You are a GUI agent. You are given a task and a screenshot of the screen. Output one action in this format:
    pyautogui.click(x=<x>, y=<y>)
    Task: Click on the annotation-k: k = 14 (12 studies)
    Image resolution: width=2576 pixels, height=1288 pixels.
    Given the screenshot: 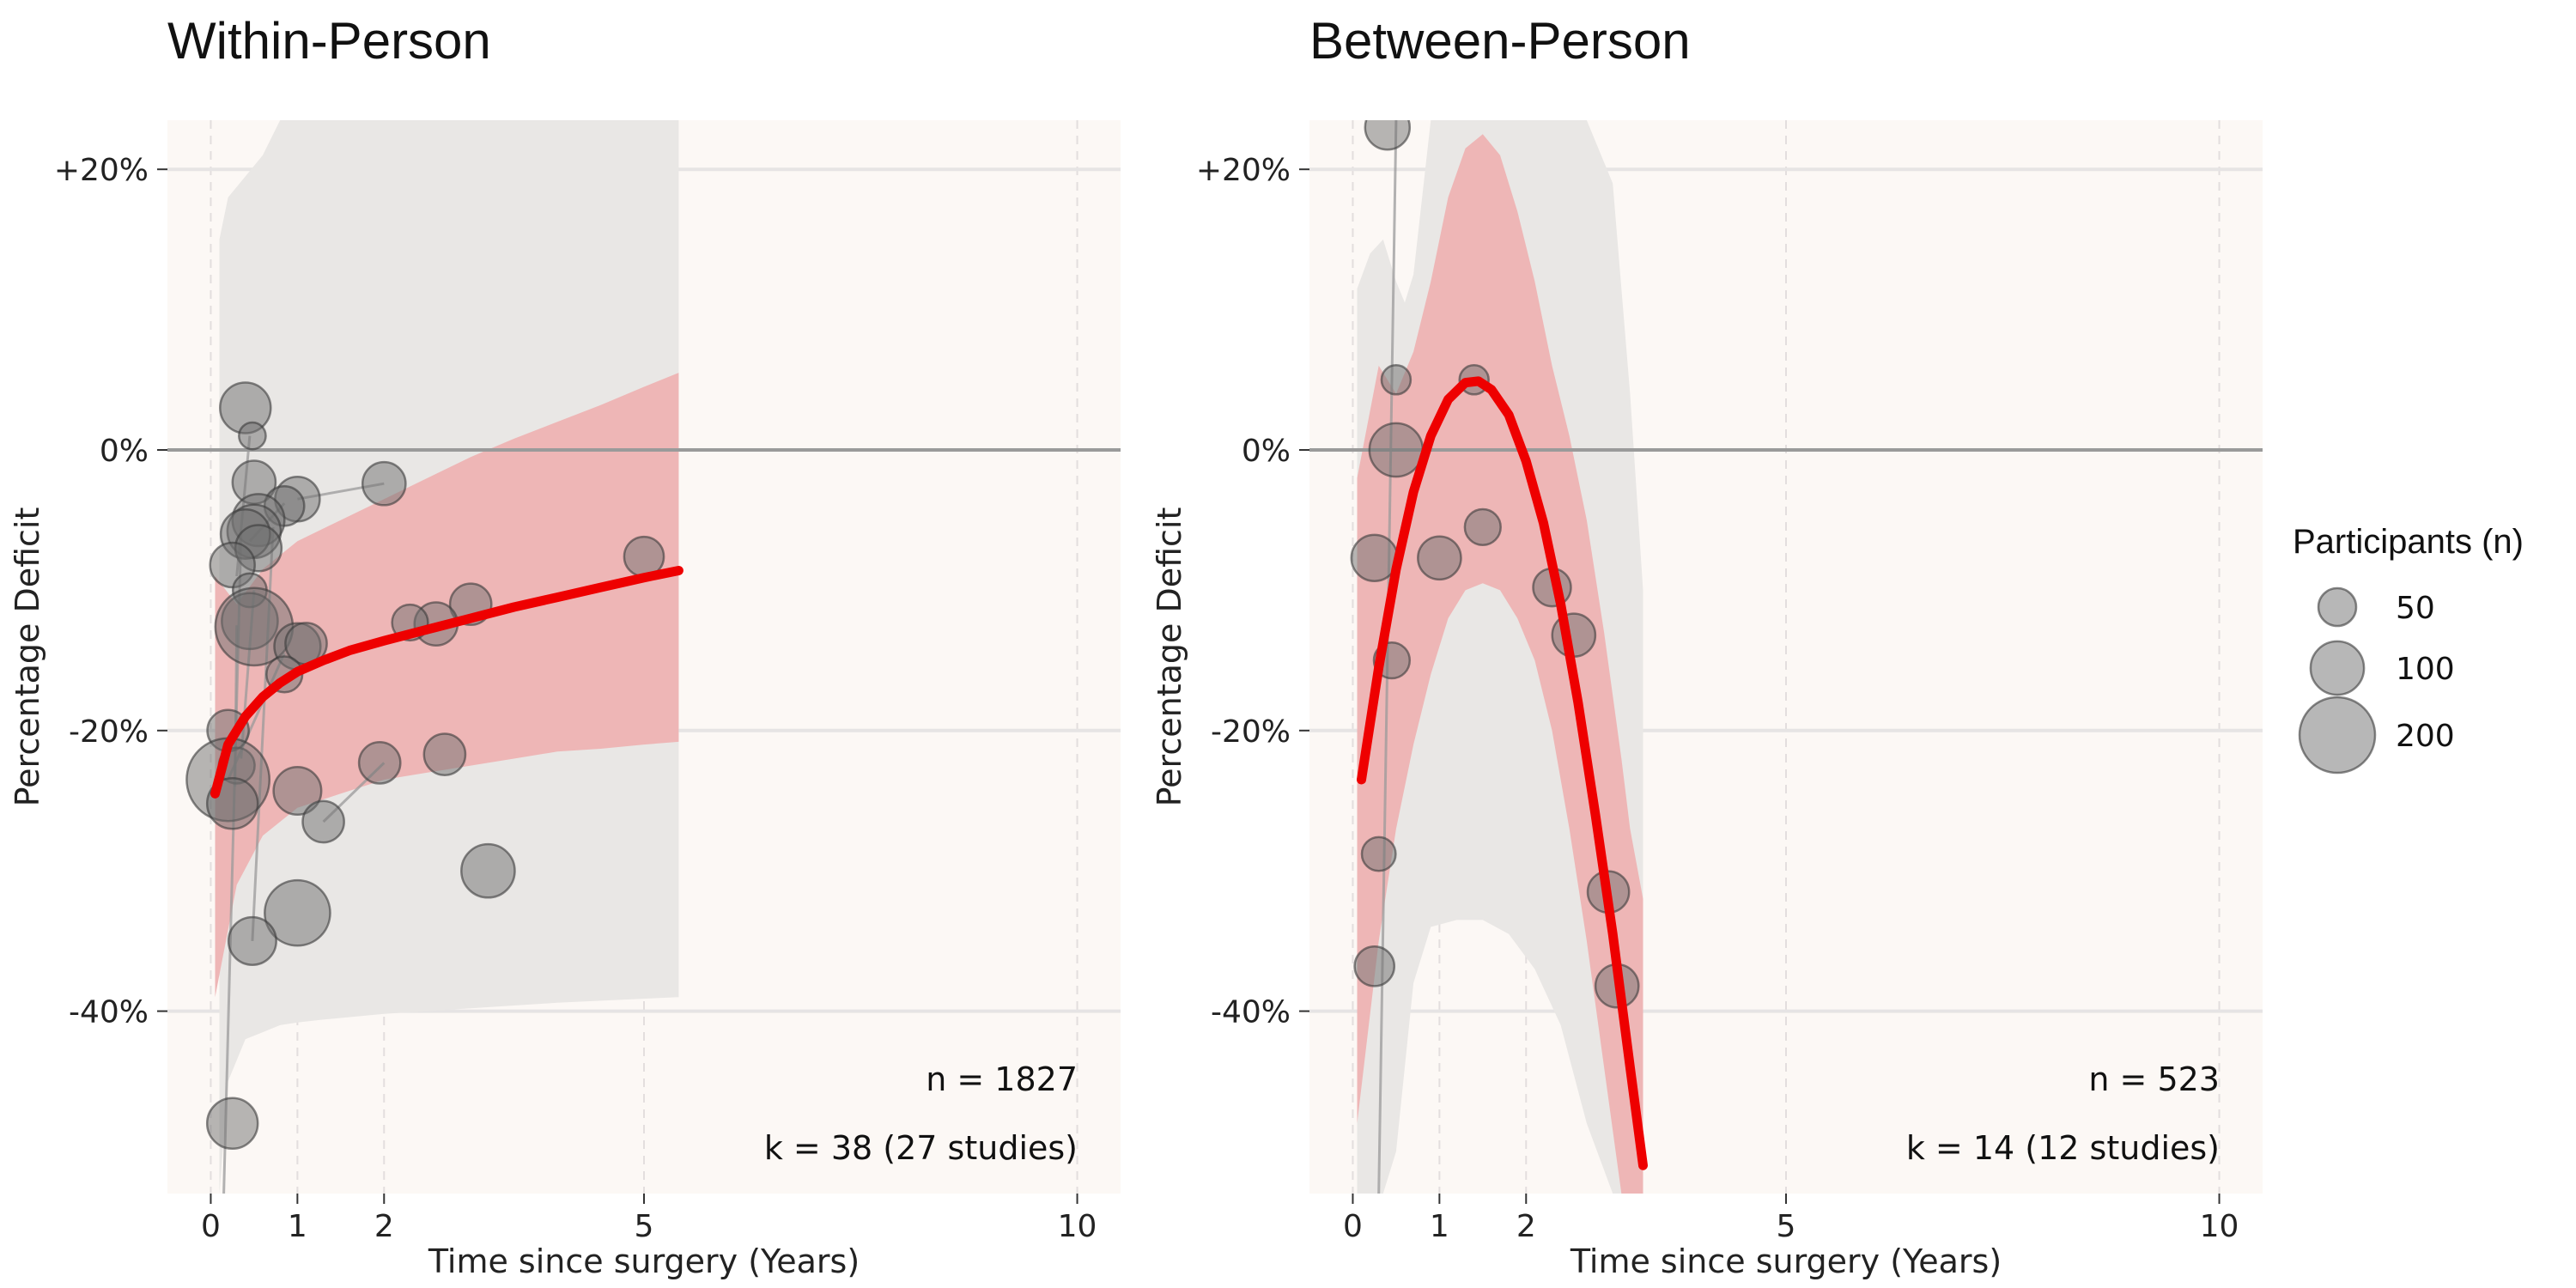 What is the action you would take?
    pyautogui.click(x=2063, y=1148)
    